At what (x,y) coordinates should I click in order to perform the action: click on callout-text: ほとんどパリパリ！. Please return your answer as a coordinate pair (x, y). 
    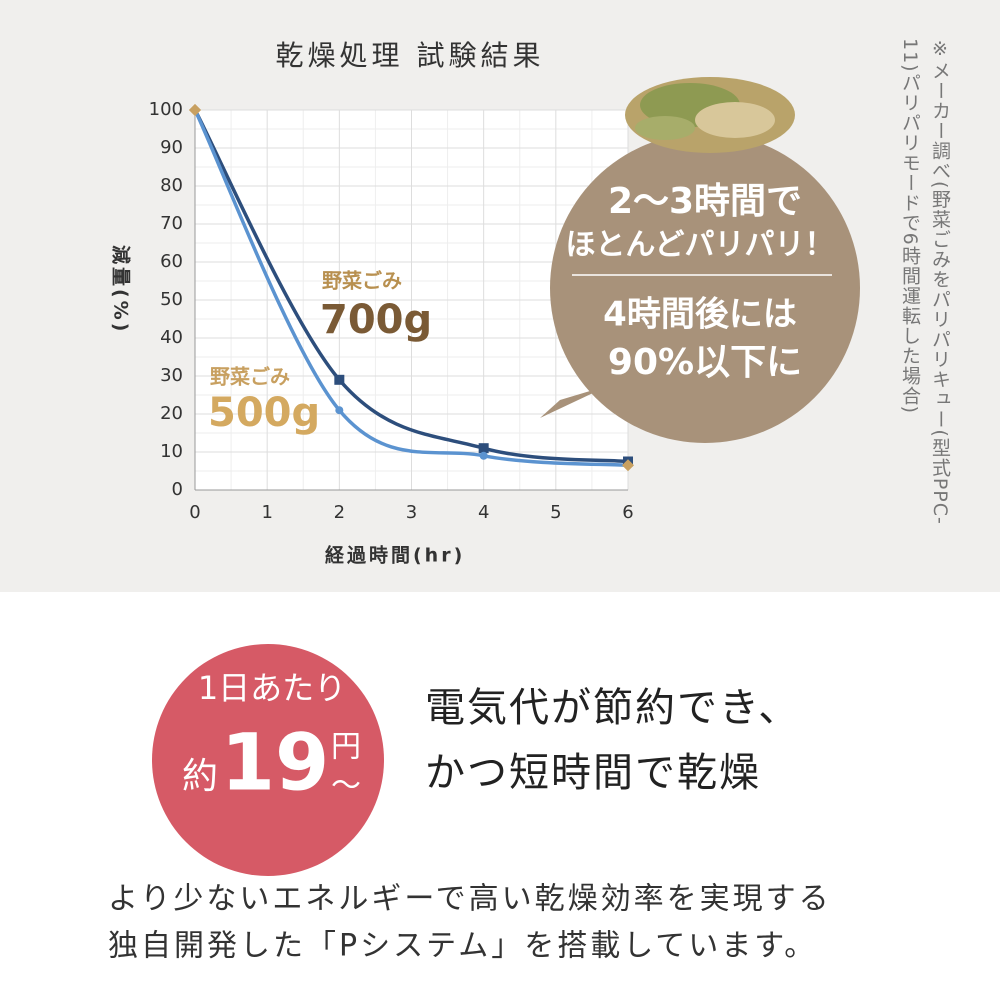
    Looking at the image, I should click on (699, 245).